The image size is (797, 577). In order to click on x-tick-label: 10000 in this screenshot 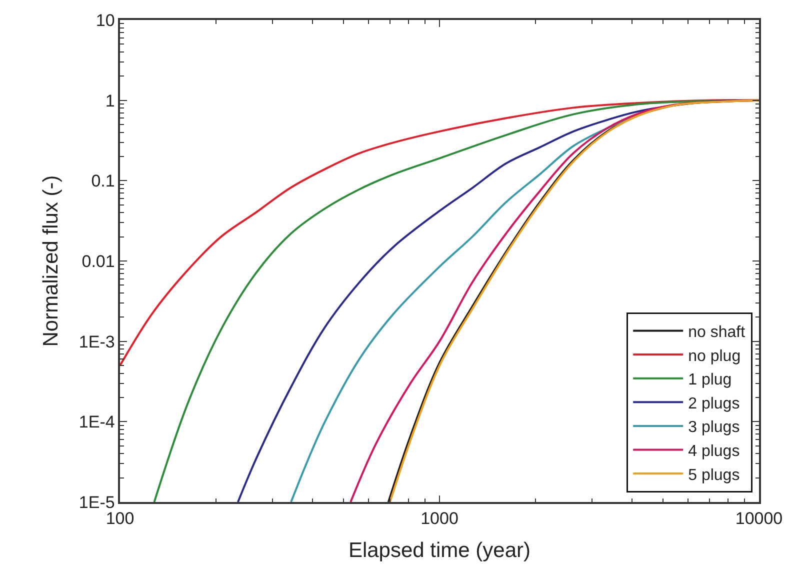, I will do `click(759, 518)`.